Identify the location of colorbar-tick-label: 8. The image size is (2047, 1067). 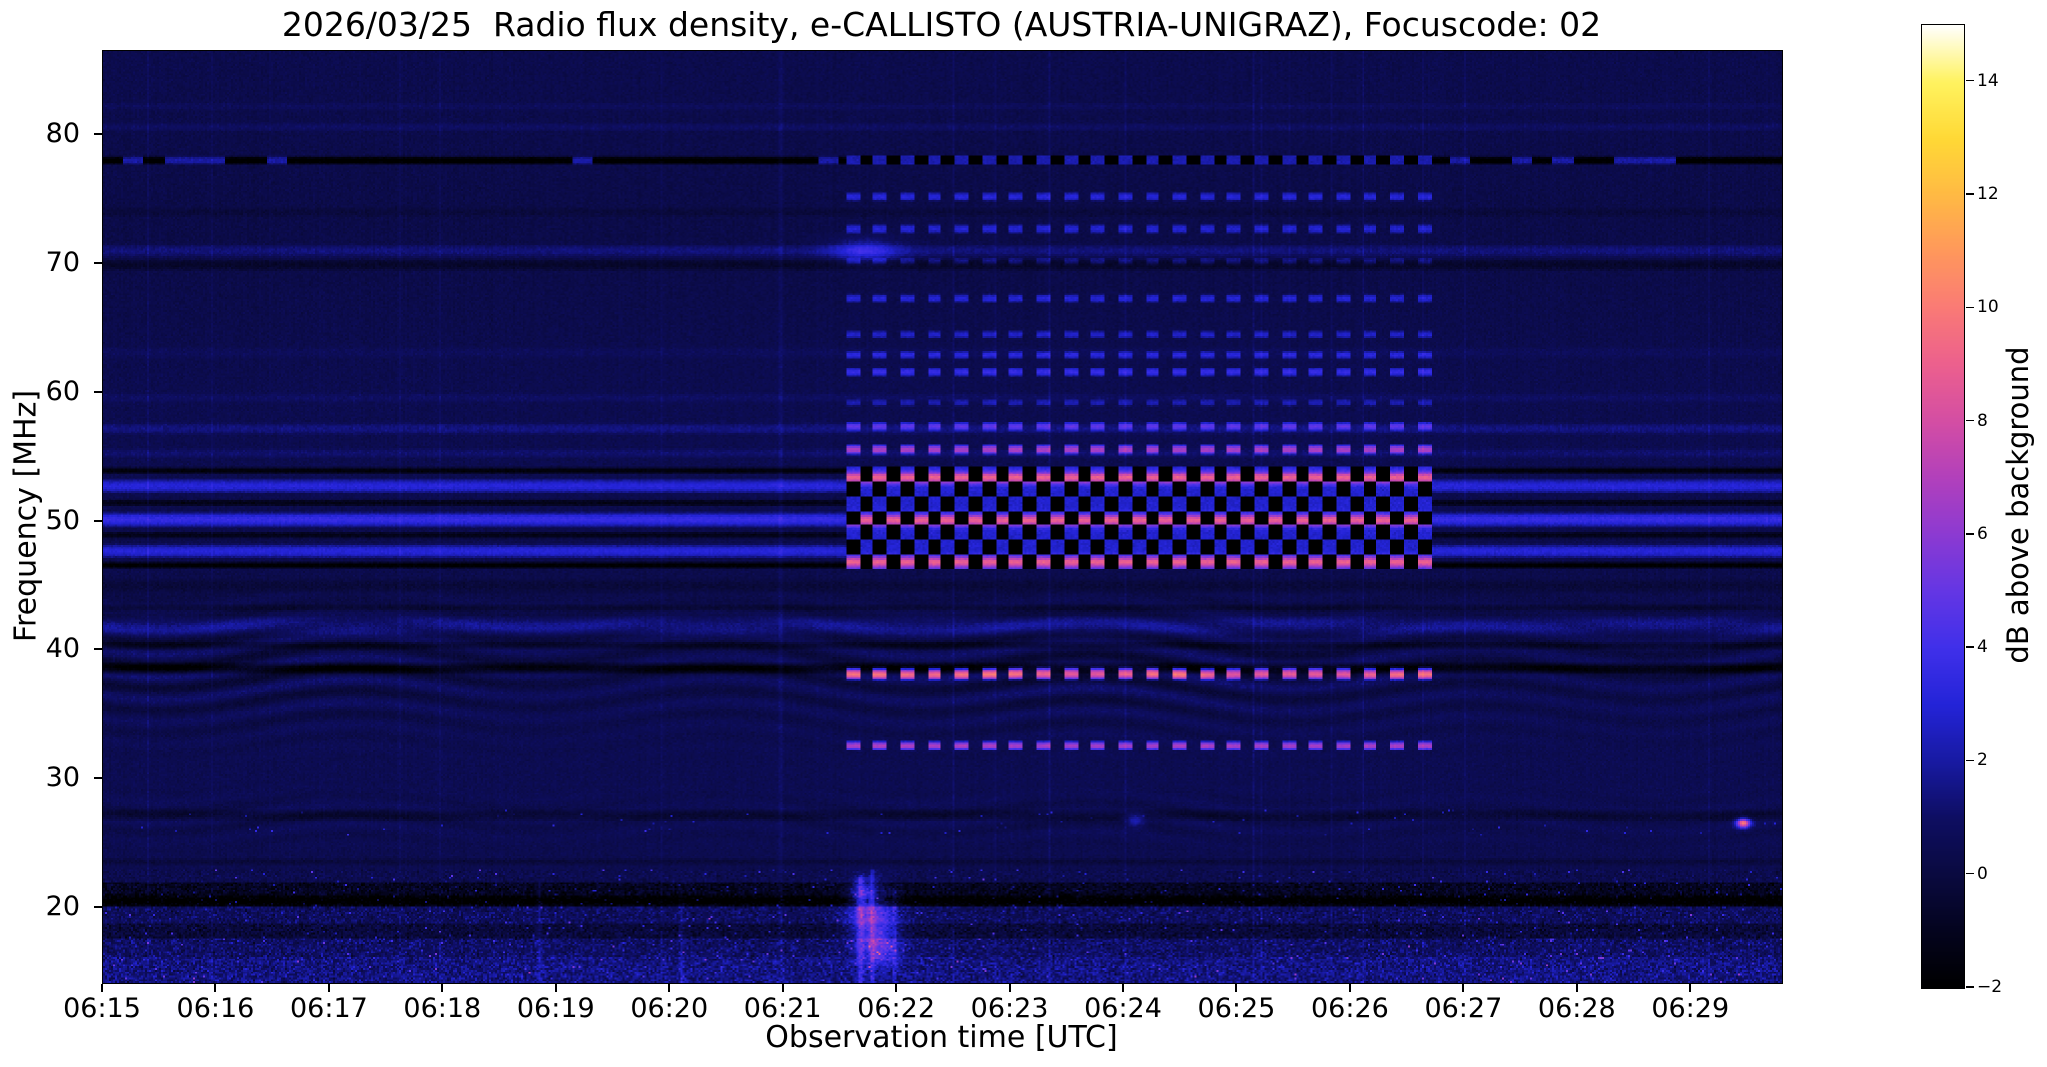
(1982, 420).